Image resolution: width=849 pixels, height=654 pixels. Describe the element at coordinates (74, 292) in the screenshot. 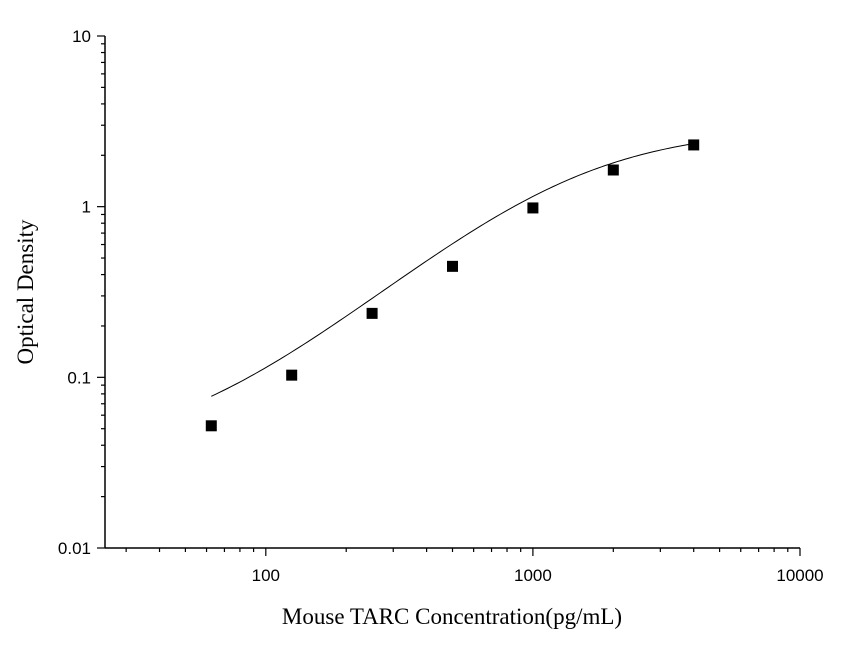

I see `y-axis-tick-labels: 0.01 0.1 1 10` at that location.